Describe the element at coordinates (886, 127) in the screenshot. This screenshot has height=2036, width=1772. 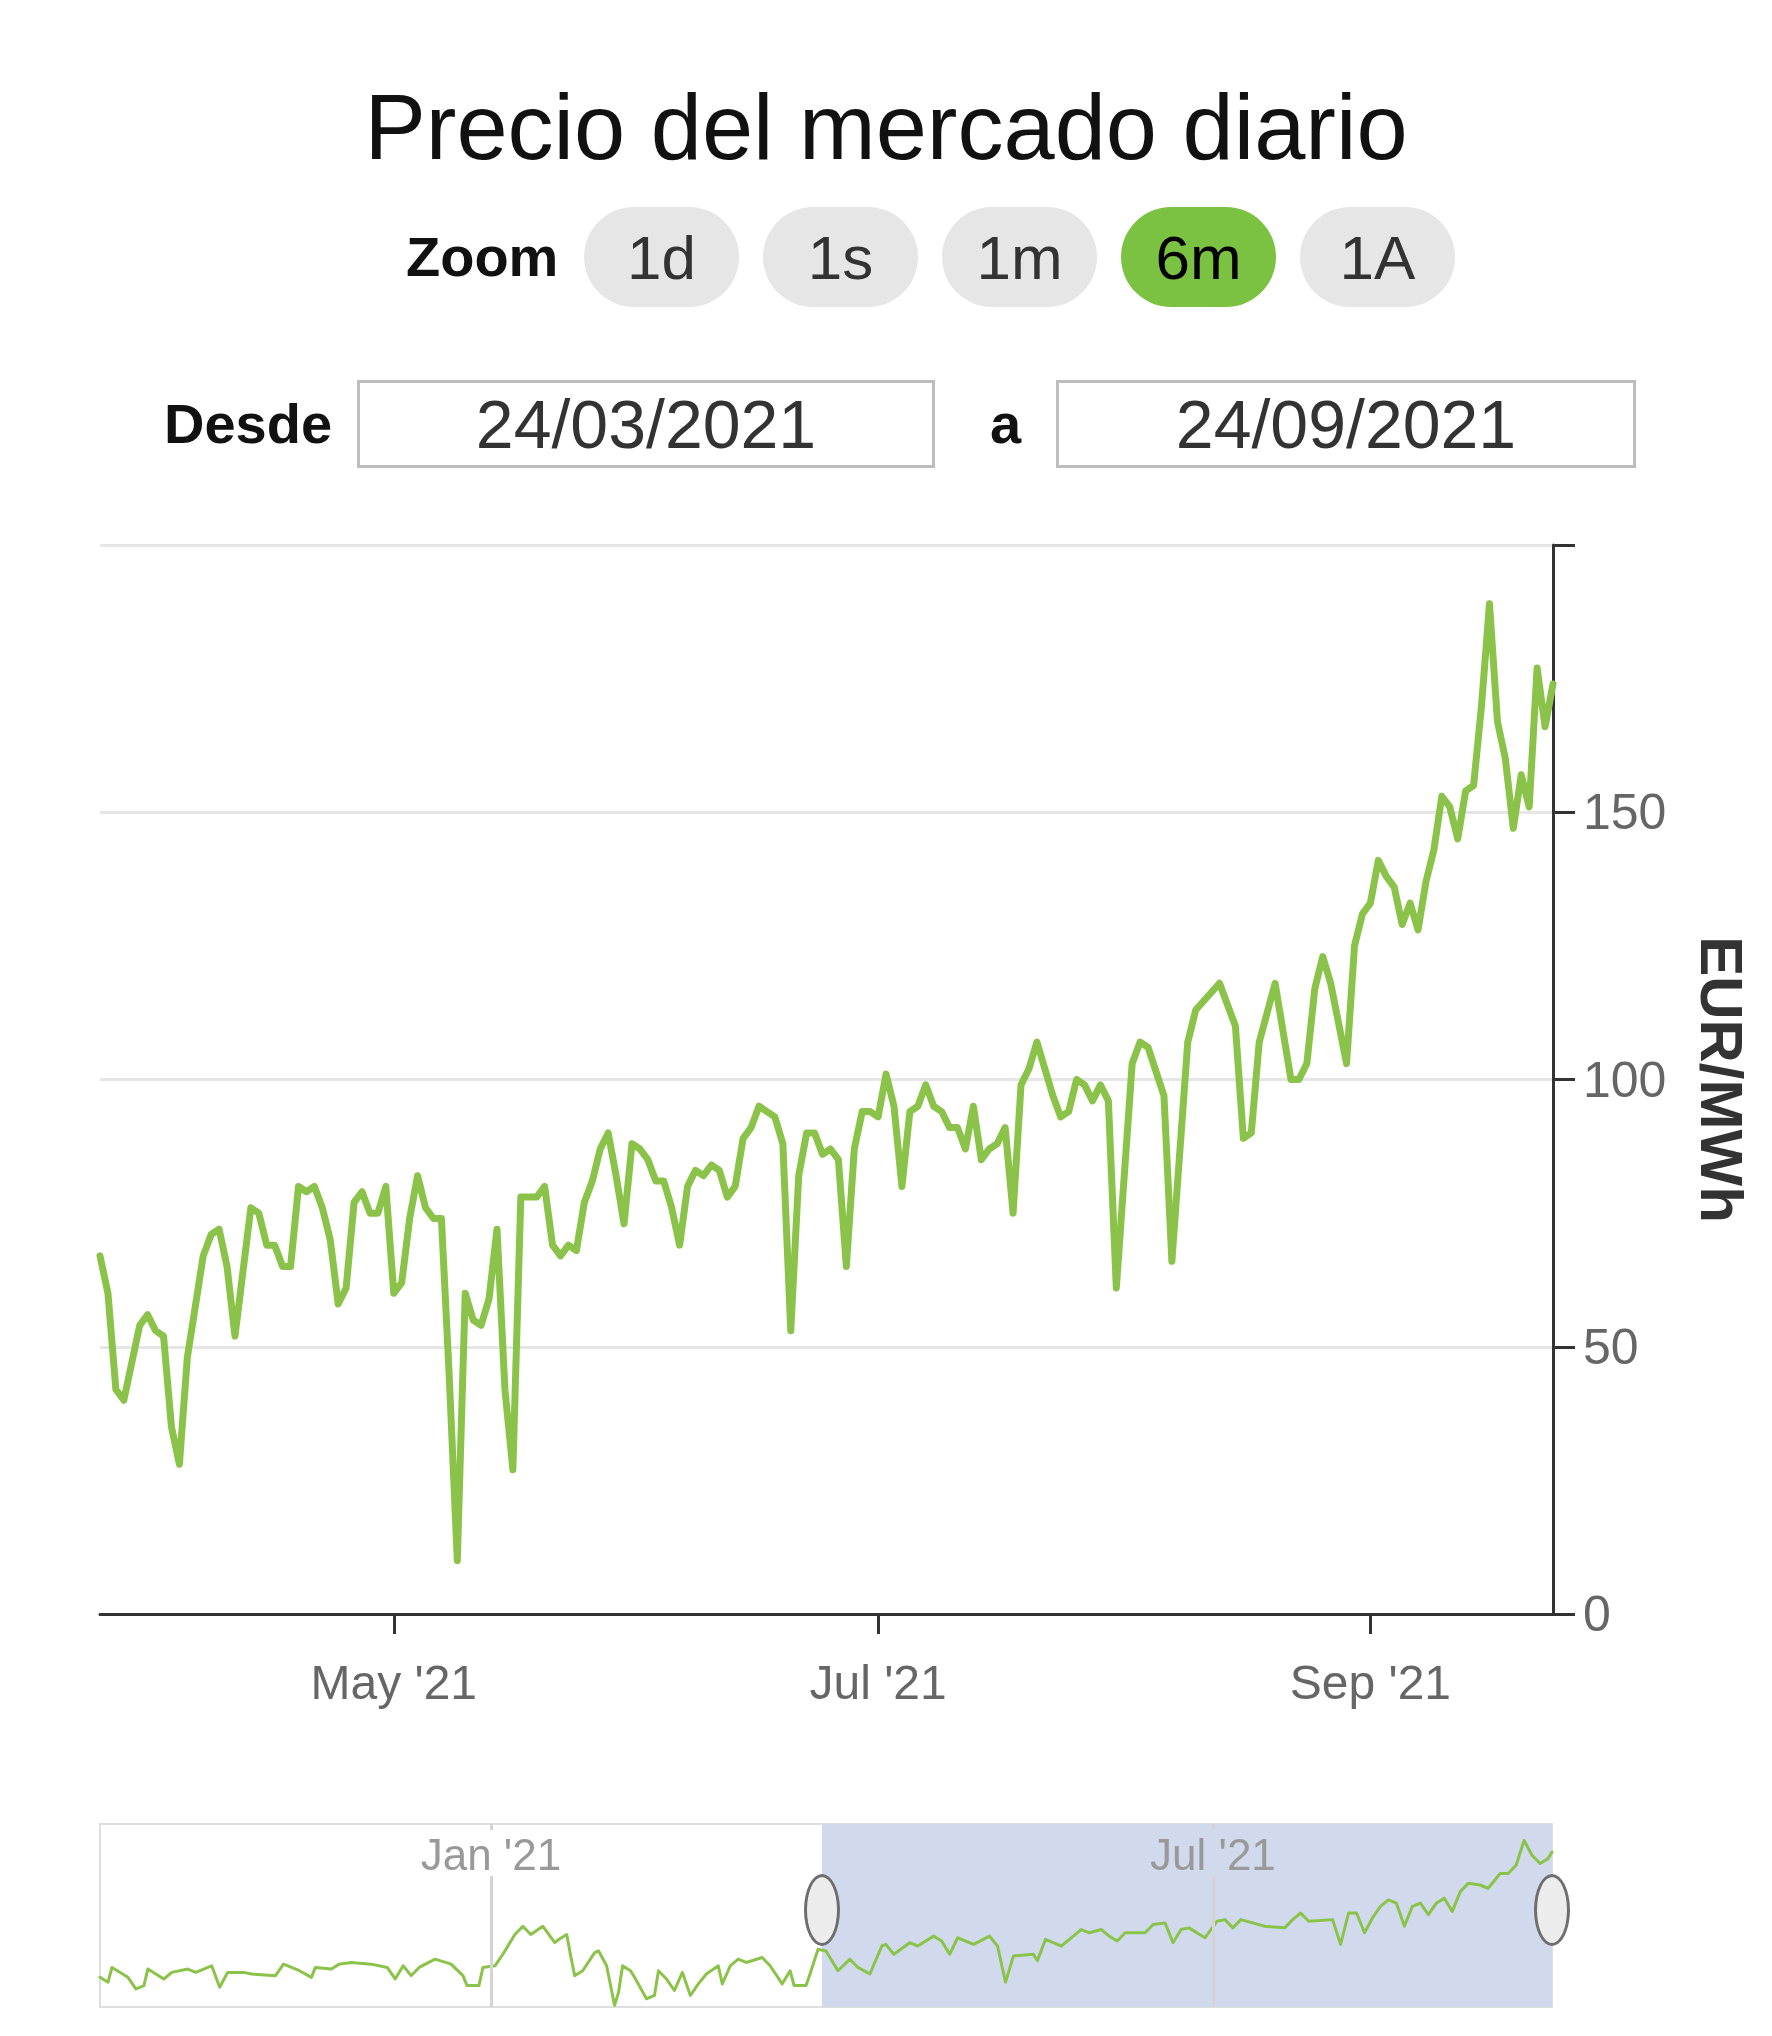
I see `chart-title: Precio del mercado diario` at that location.